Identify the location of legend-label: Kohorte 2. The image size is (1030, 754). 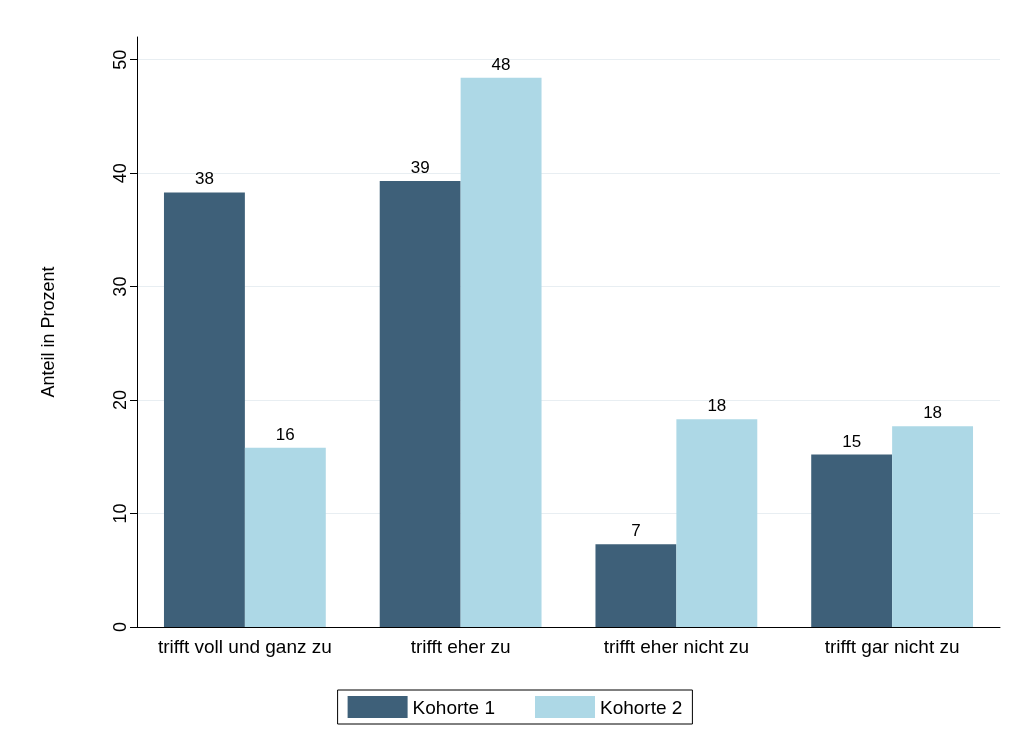
(641, 707).